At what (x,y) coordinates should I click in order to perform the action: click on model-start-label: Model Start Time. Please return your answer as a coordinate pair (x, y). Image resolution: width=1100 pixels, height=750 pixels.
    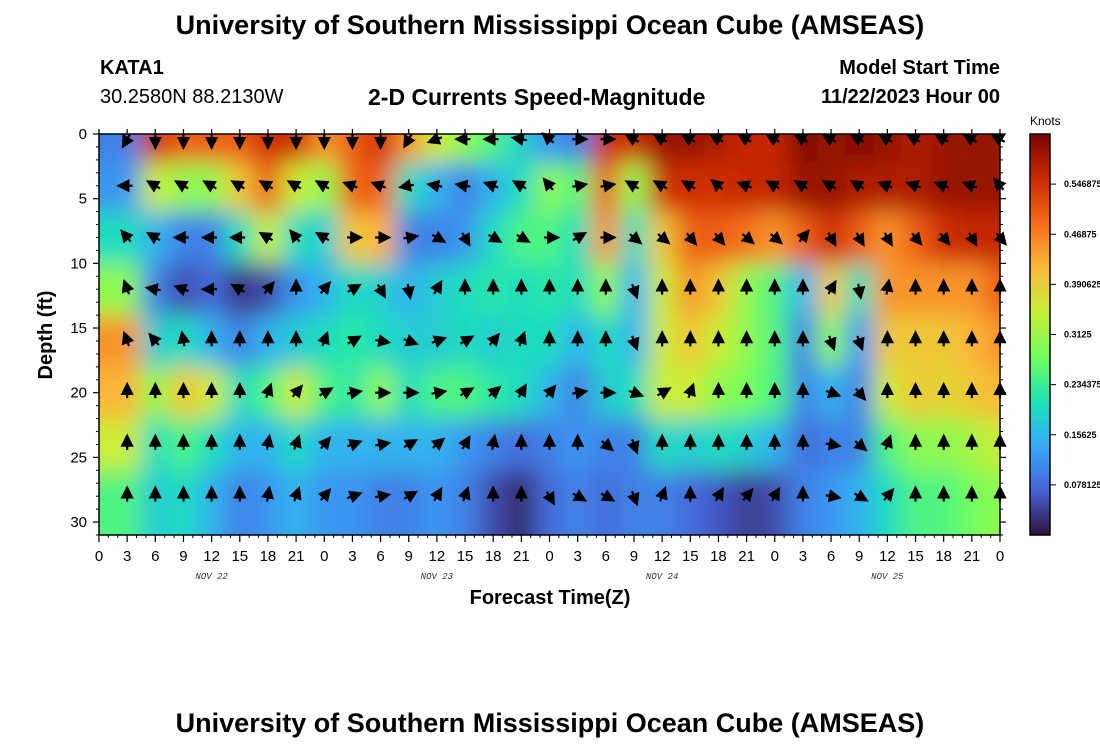
    Looking at the image, I should click on (919, 68).